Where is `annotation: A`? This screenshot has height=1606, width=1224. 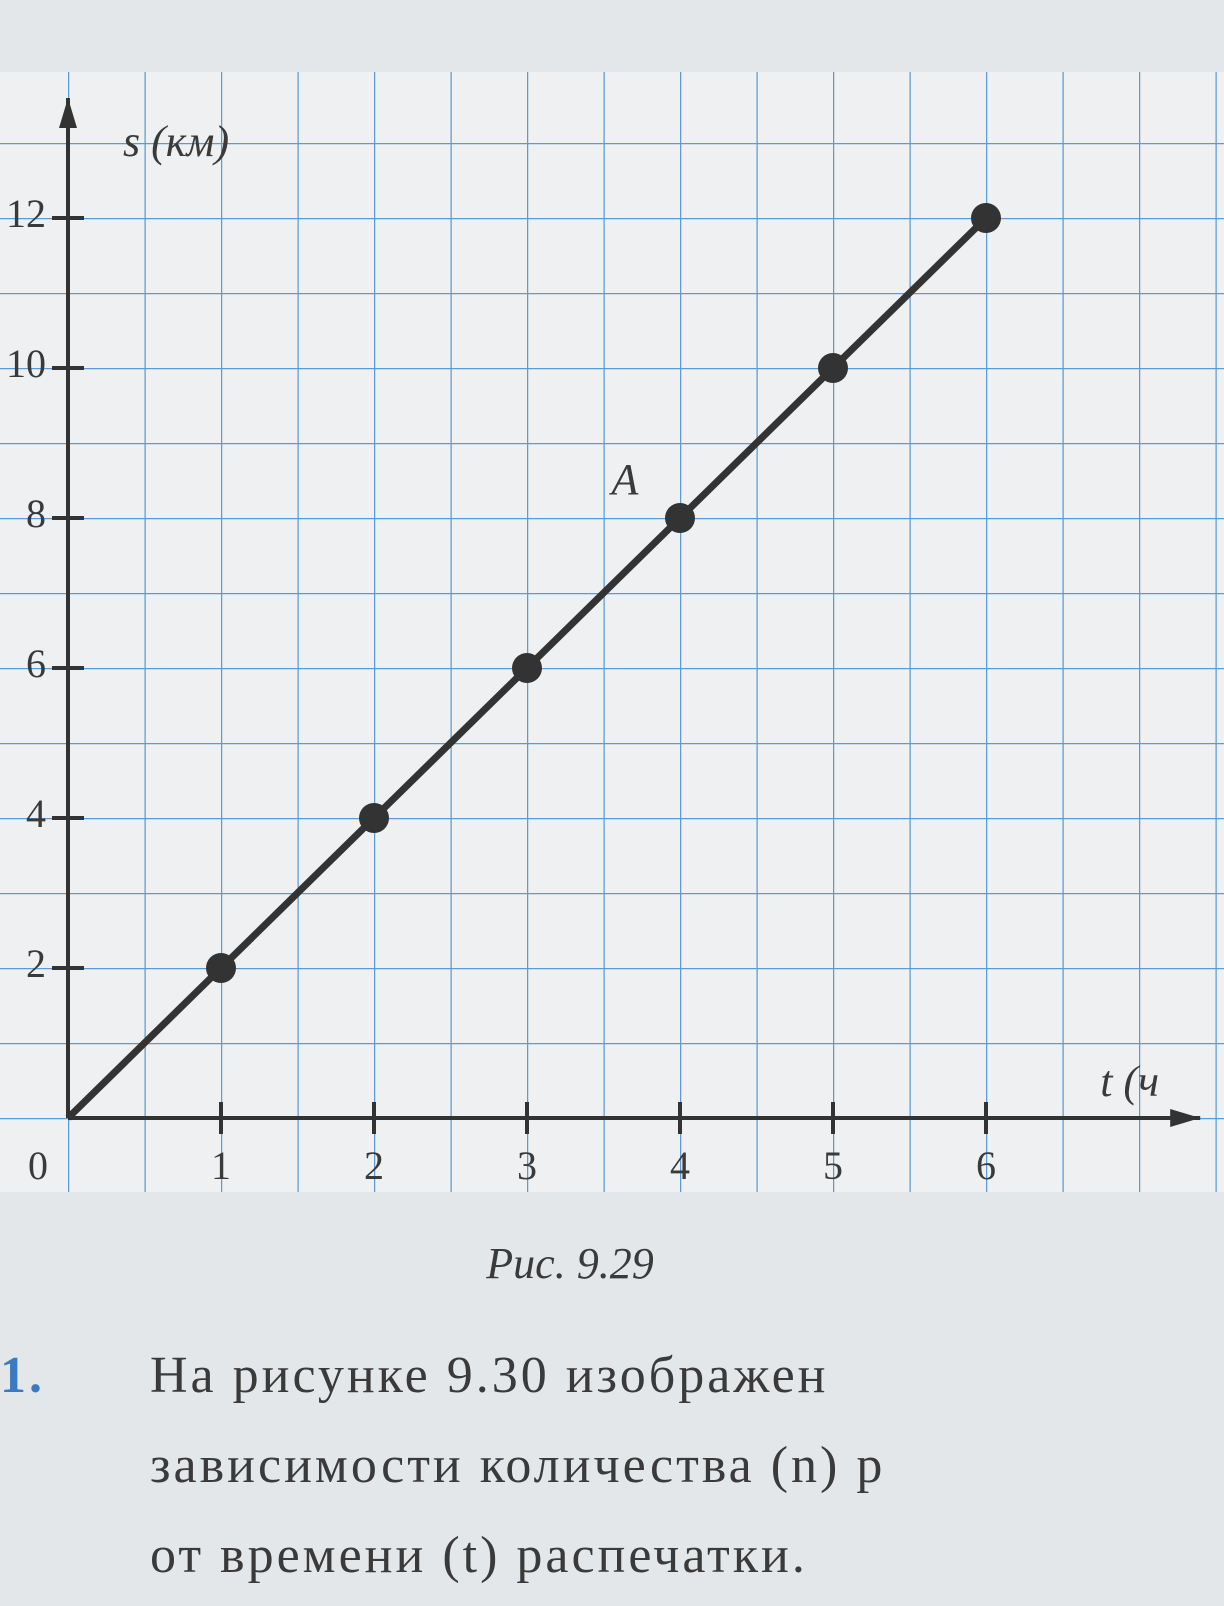 annotation: A is located at coordinates (624, 479).